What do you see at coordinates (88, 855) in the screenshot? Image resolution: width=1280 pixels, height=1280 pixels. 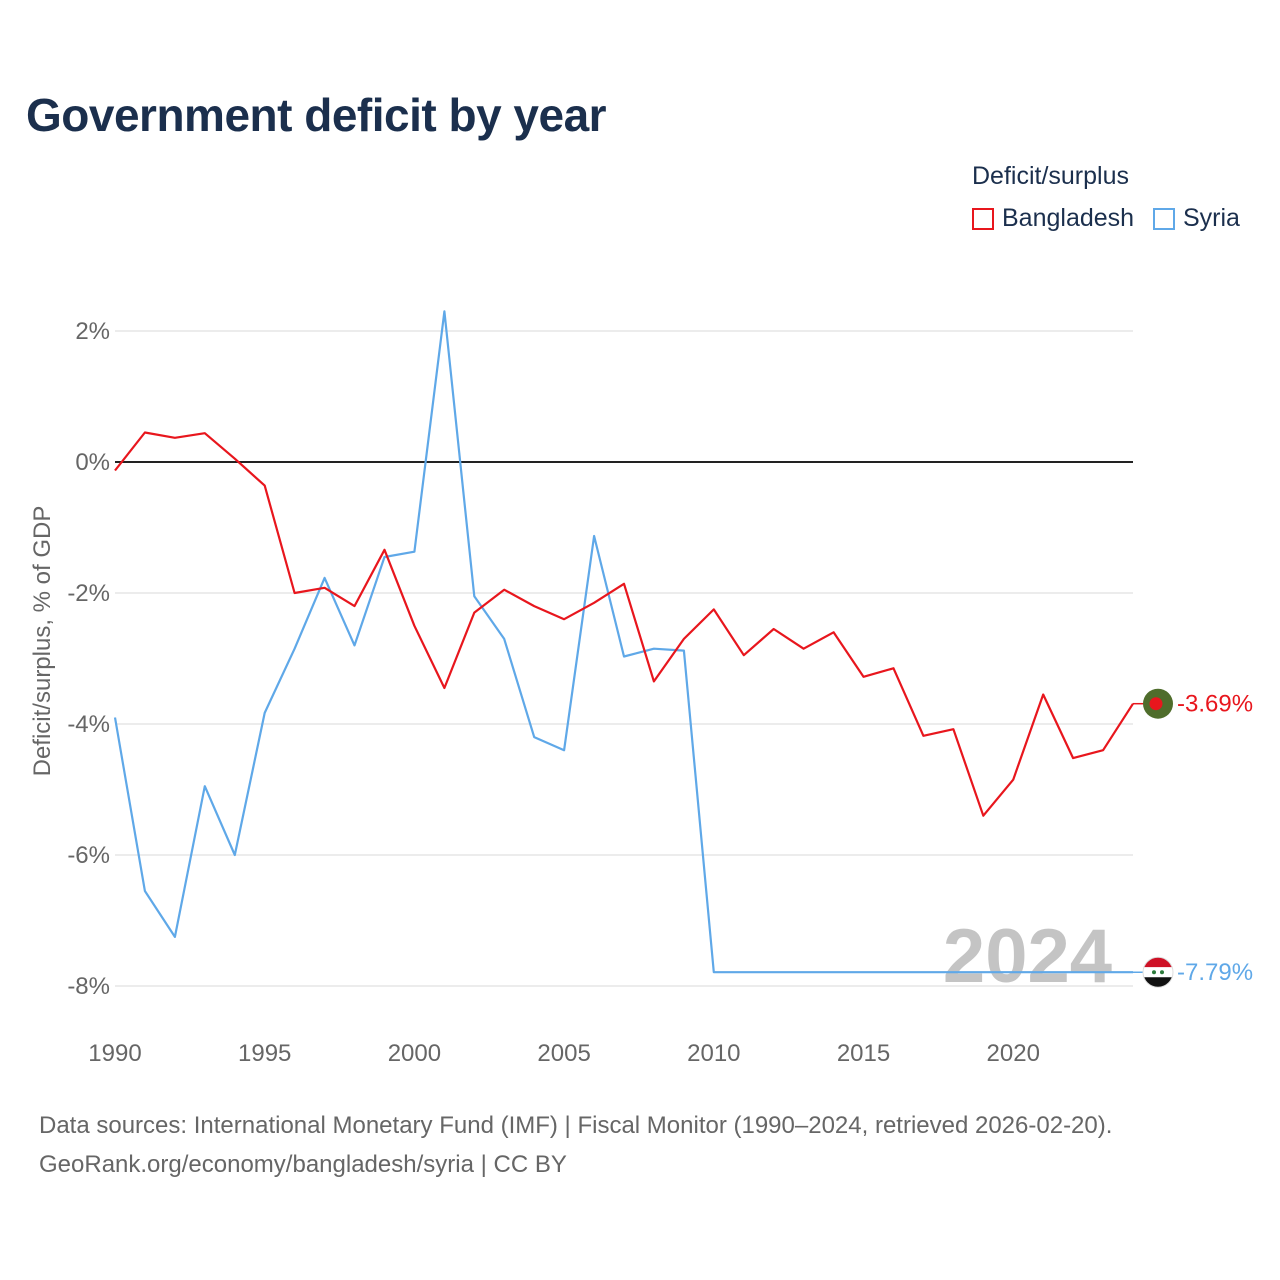 I see `y-tick-label: -6%` at bounding box center [88, 855].